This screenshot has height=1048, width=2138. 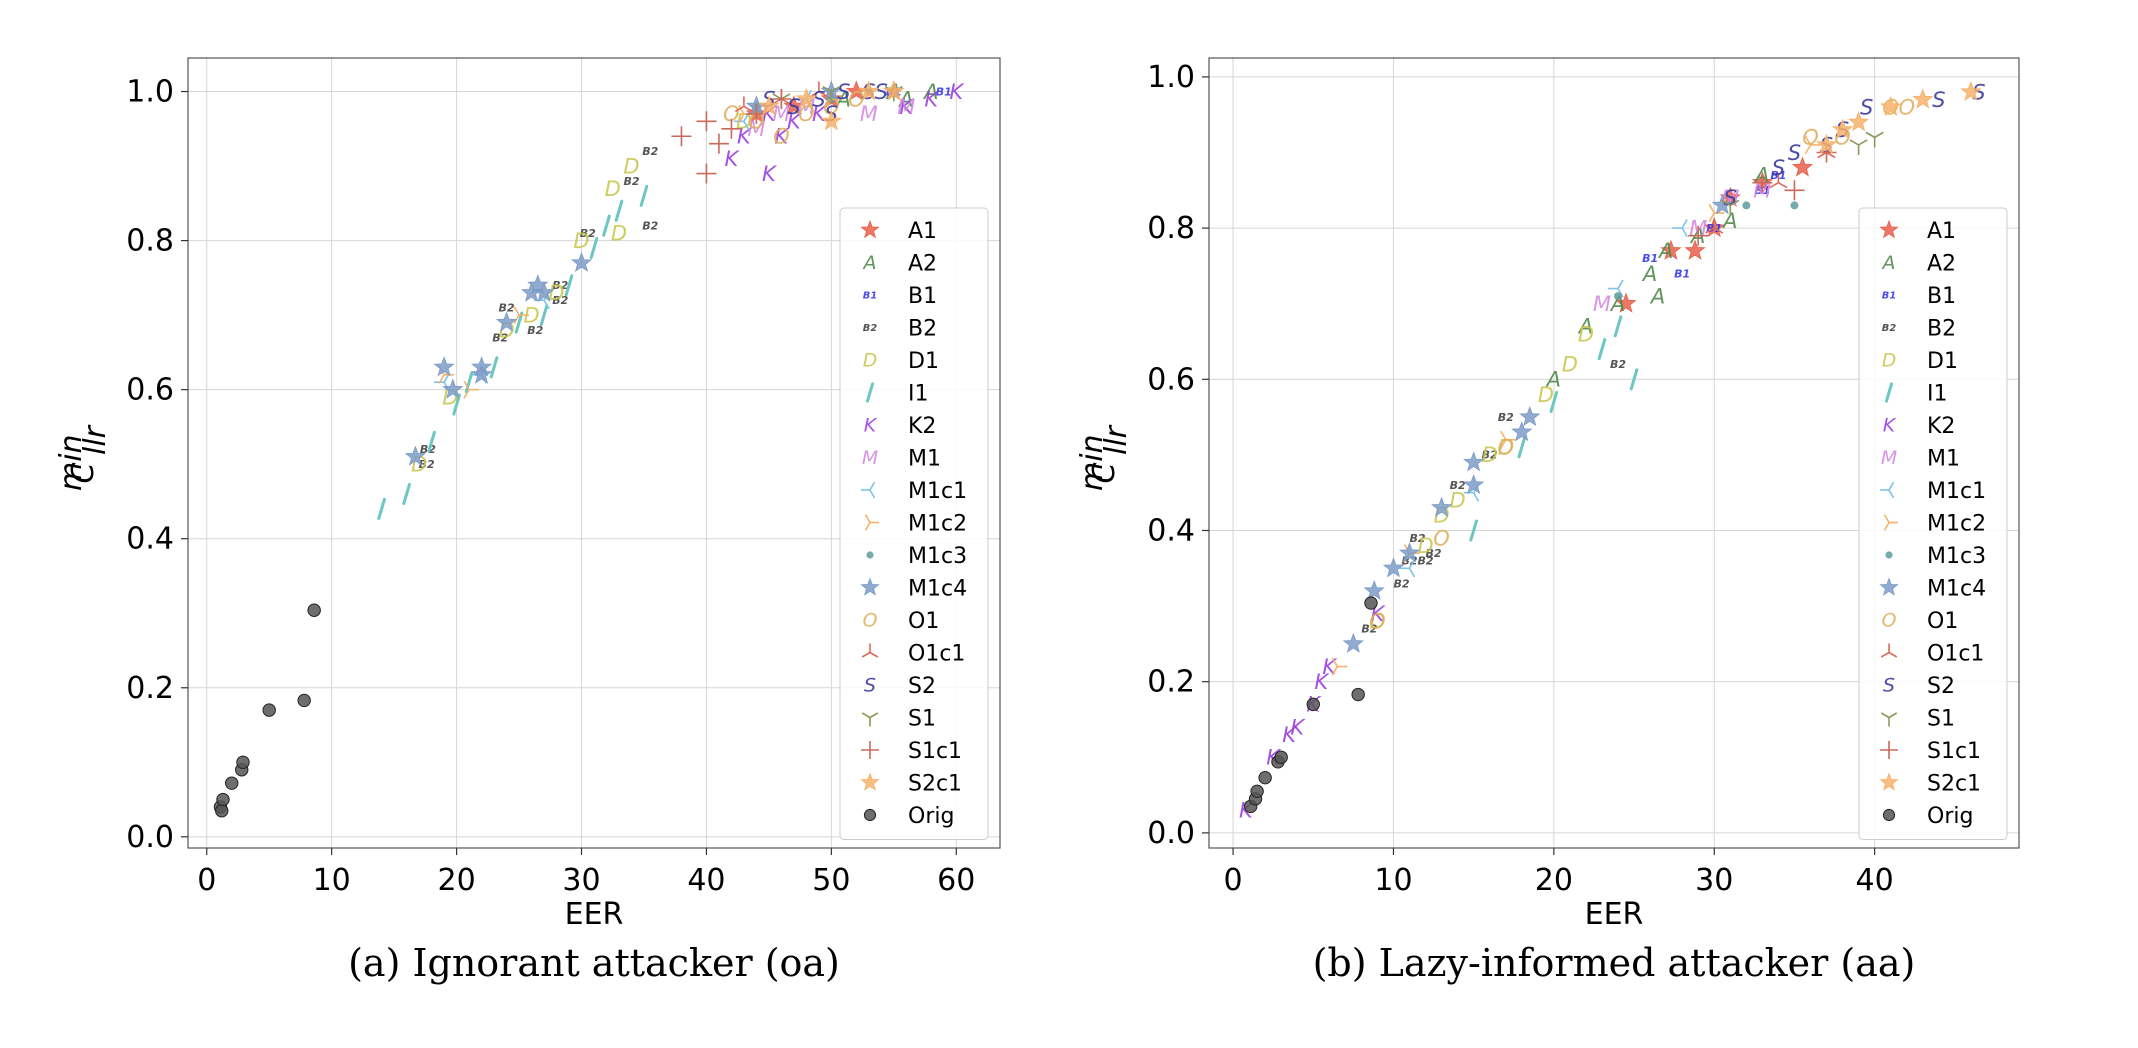 What do you see at coordinates (456, 880) in the screenshot?
I see `x-tick-label: 20` at bounding box center [456, 880].